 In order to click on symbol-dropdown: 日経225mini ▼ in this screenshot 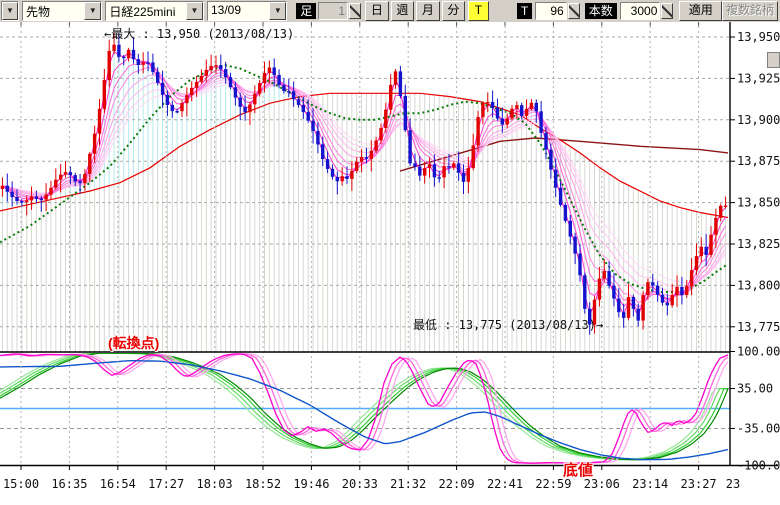, I will do `click(154, 11)`.